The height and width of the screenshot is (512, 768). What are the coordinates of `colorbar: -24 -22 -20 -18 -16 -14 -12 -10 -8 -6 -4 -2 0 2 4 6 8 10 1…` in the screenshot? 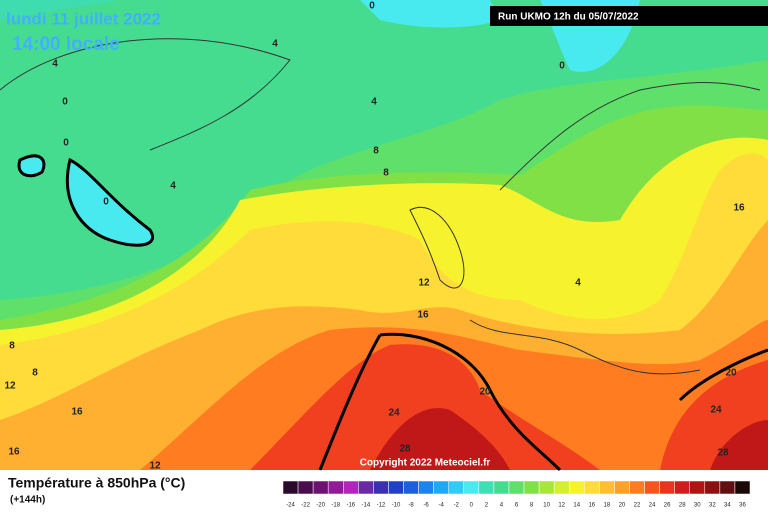 It's located at (516, 494).